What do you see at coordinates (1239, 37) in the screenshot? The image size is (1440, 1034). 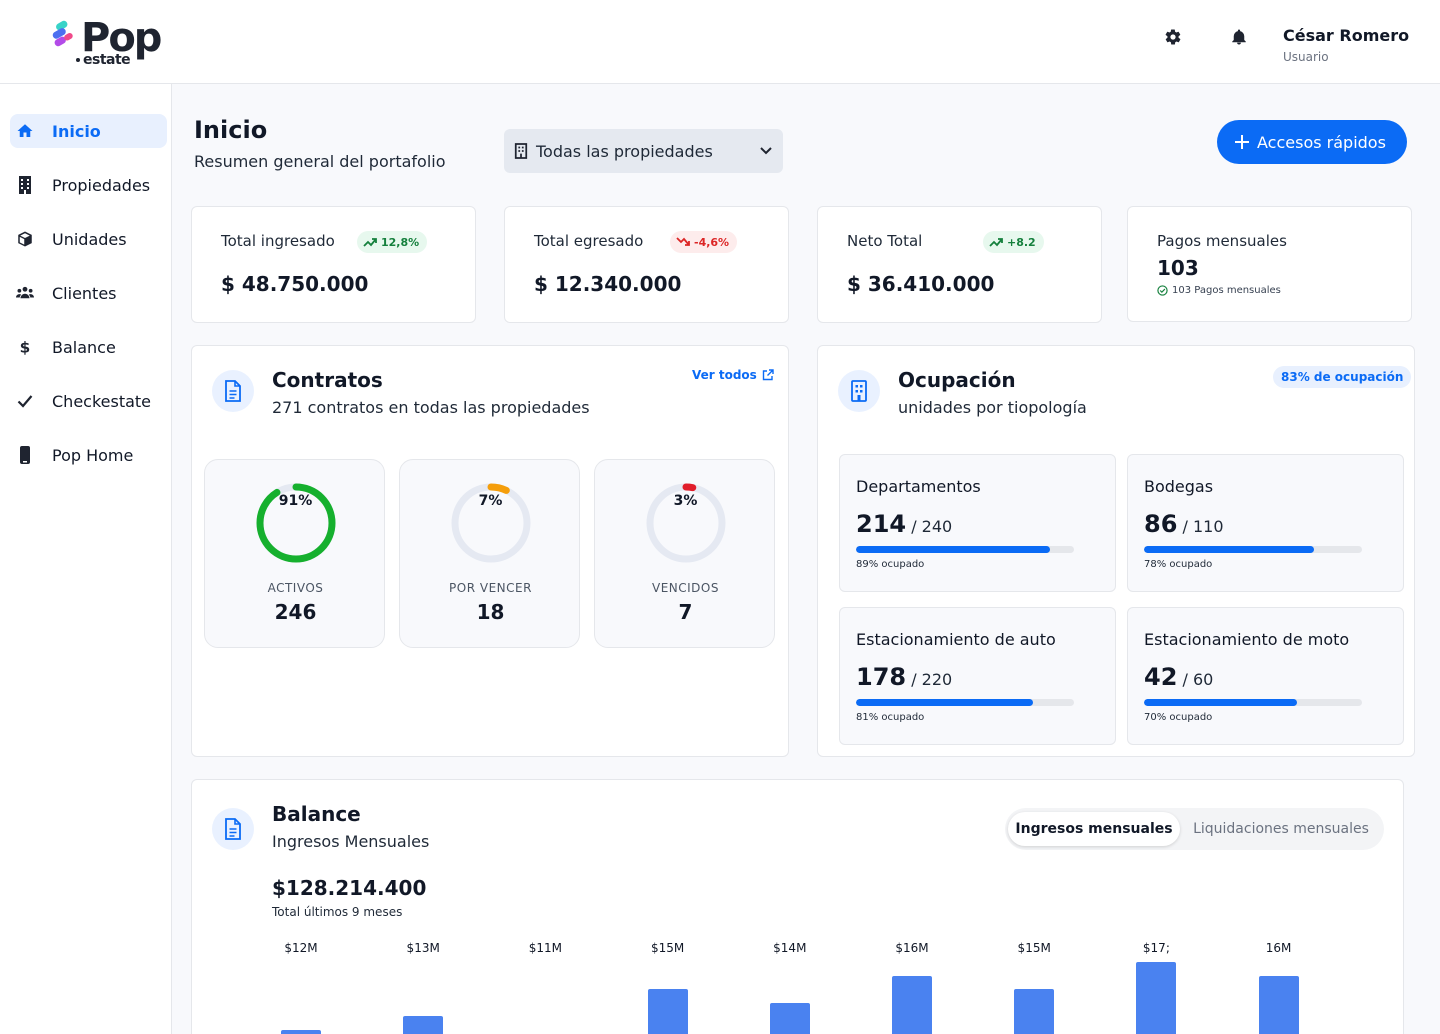 I see `bell-icon` at bounding box center [1239, 37].